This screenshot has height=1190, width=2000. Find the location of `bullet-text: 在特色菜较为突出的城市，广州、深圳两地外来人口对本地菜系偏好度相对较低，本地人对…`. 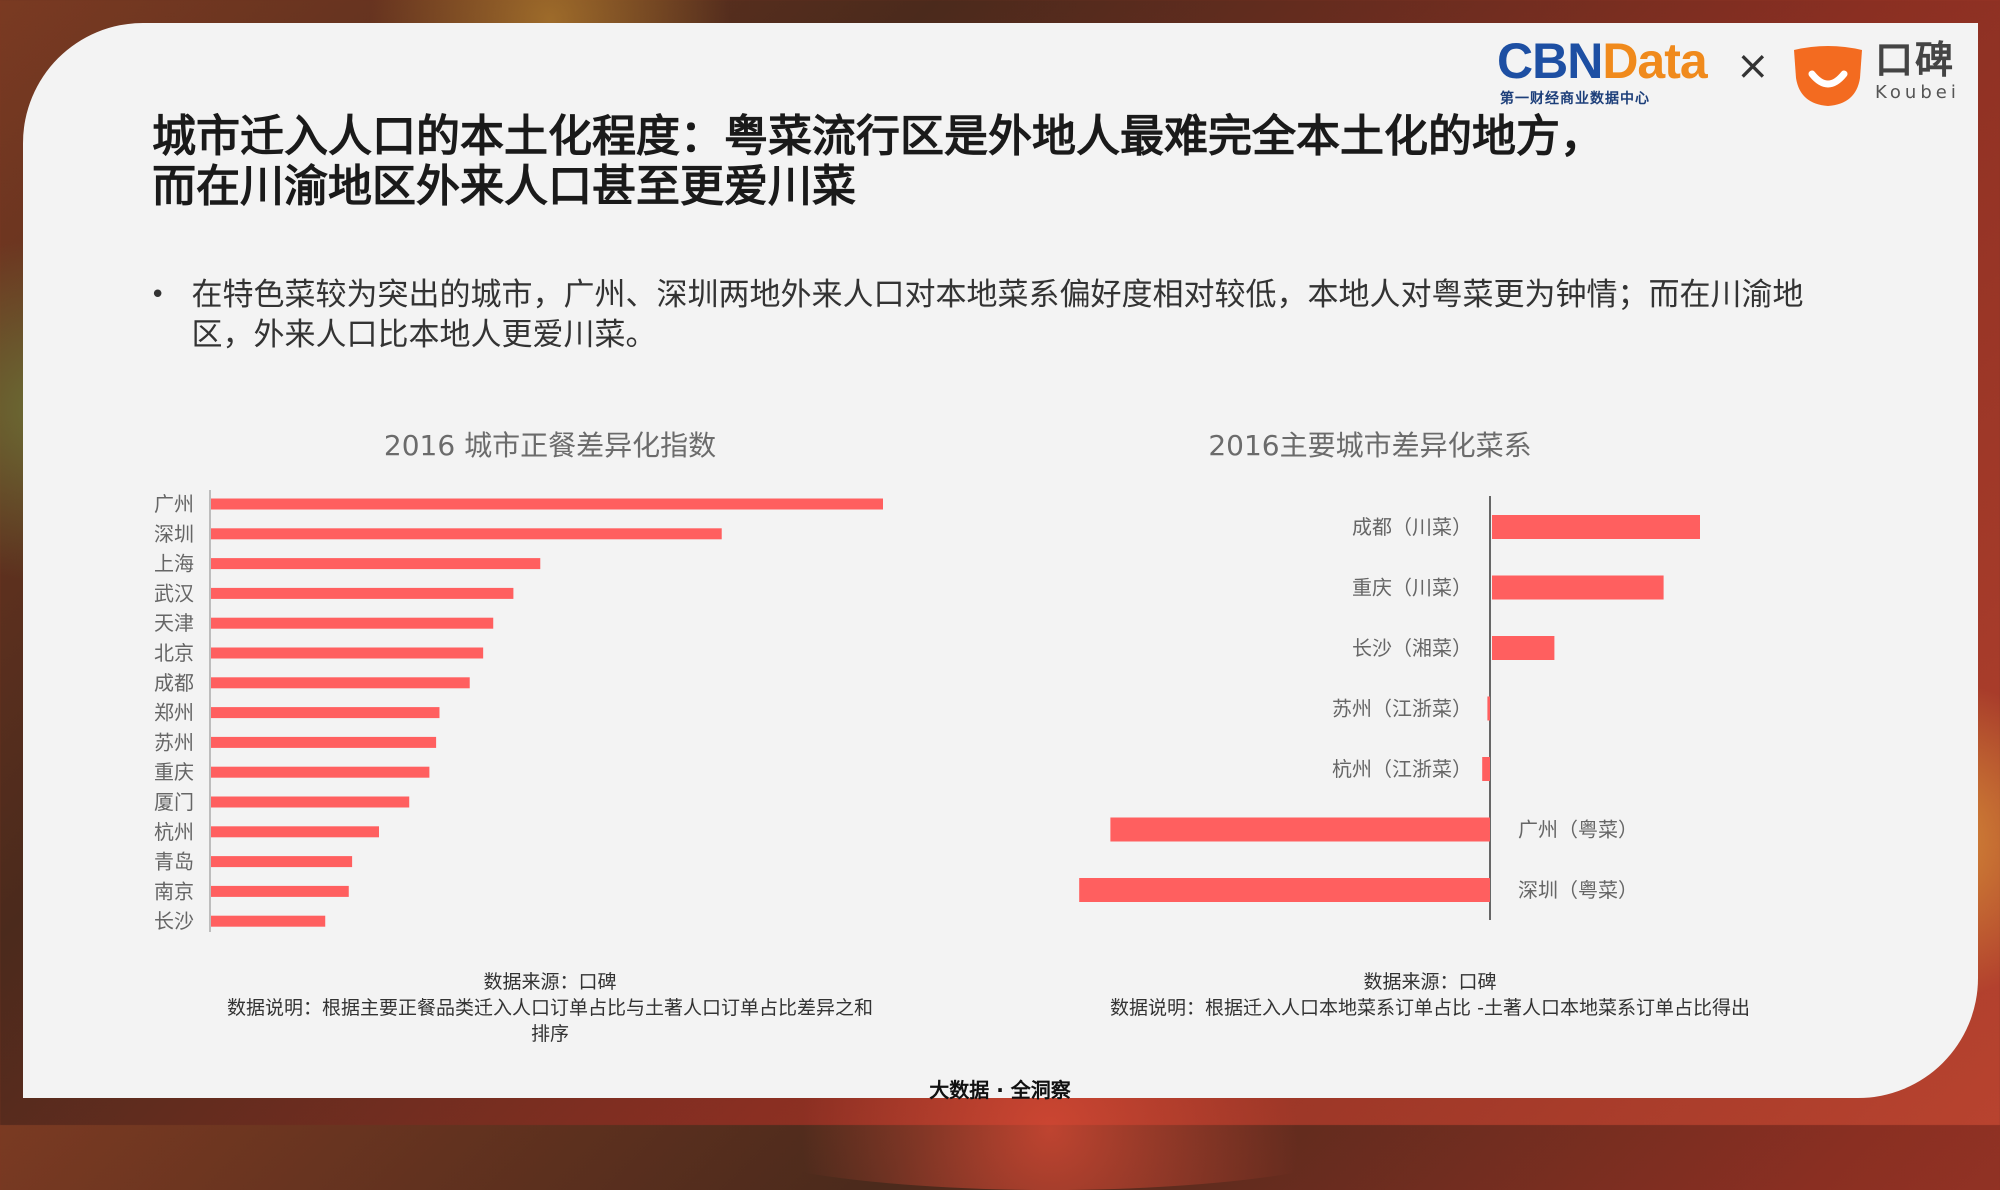

bullet-text: 在特色菜较为突出的城市，广州、深圳两地外来人口对本地菜系偏好度相对较低，本地人对… is located at coordinates (997, 315).